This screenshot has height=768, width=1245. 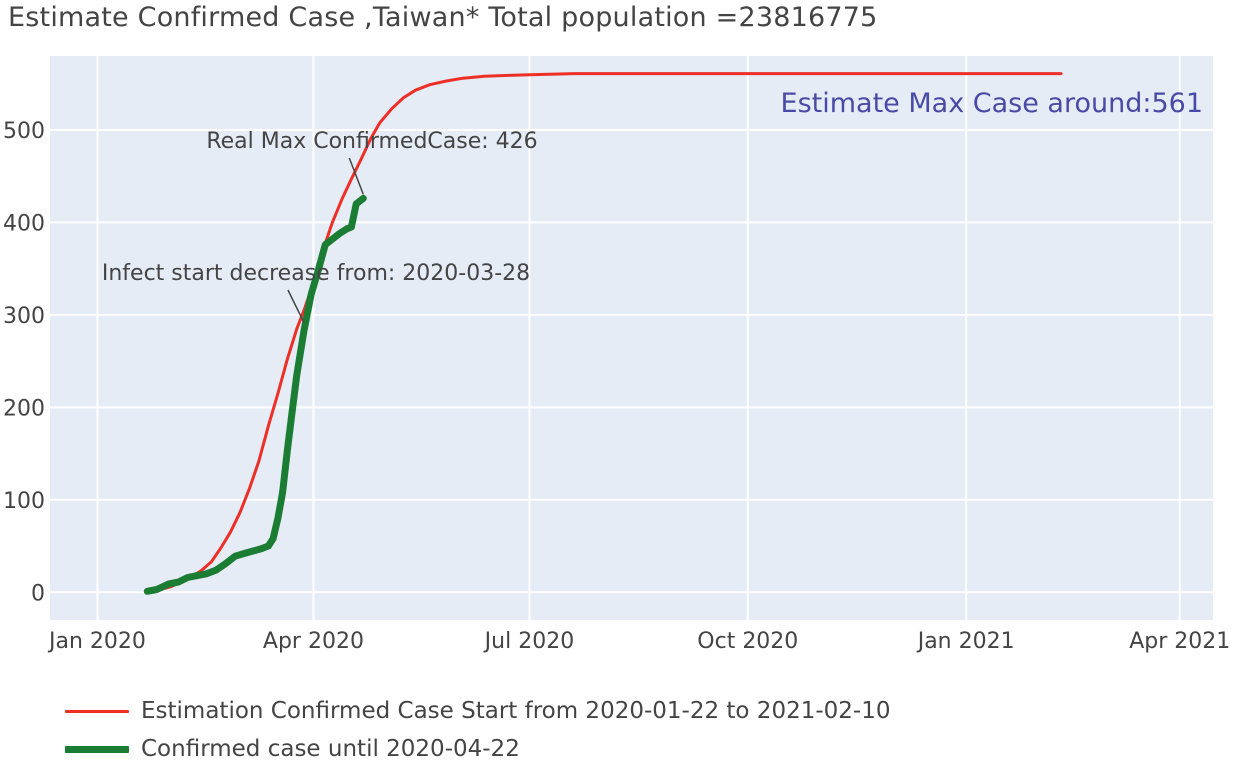 What do you see at coordinates (1179, 641) in the screenshot?
I see `x-tick-label-5: Apr 2021` at bounding box center [1179, 641].